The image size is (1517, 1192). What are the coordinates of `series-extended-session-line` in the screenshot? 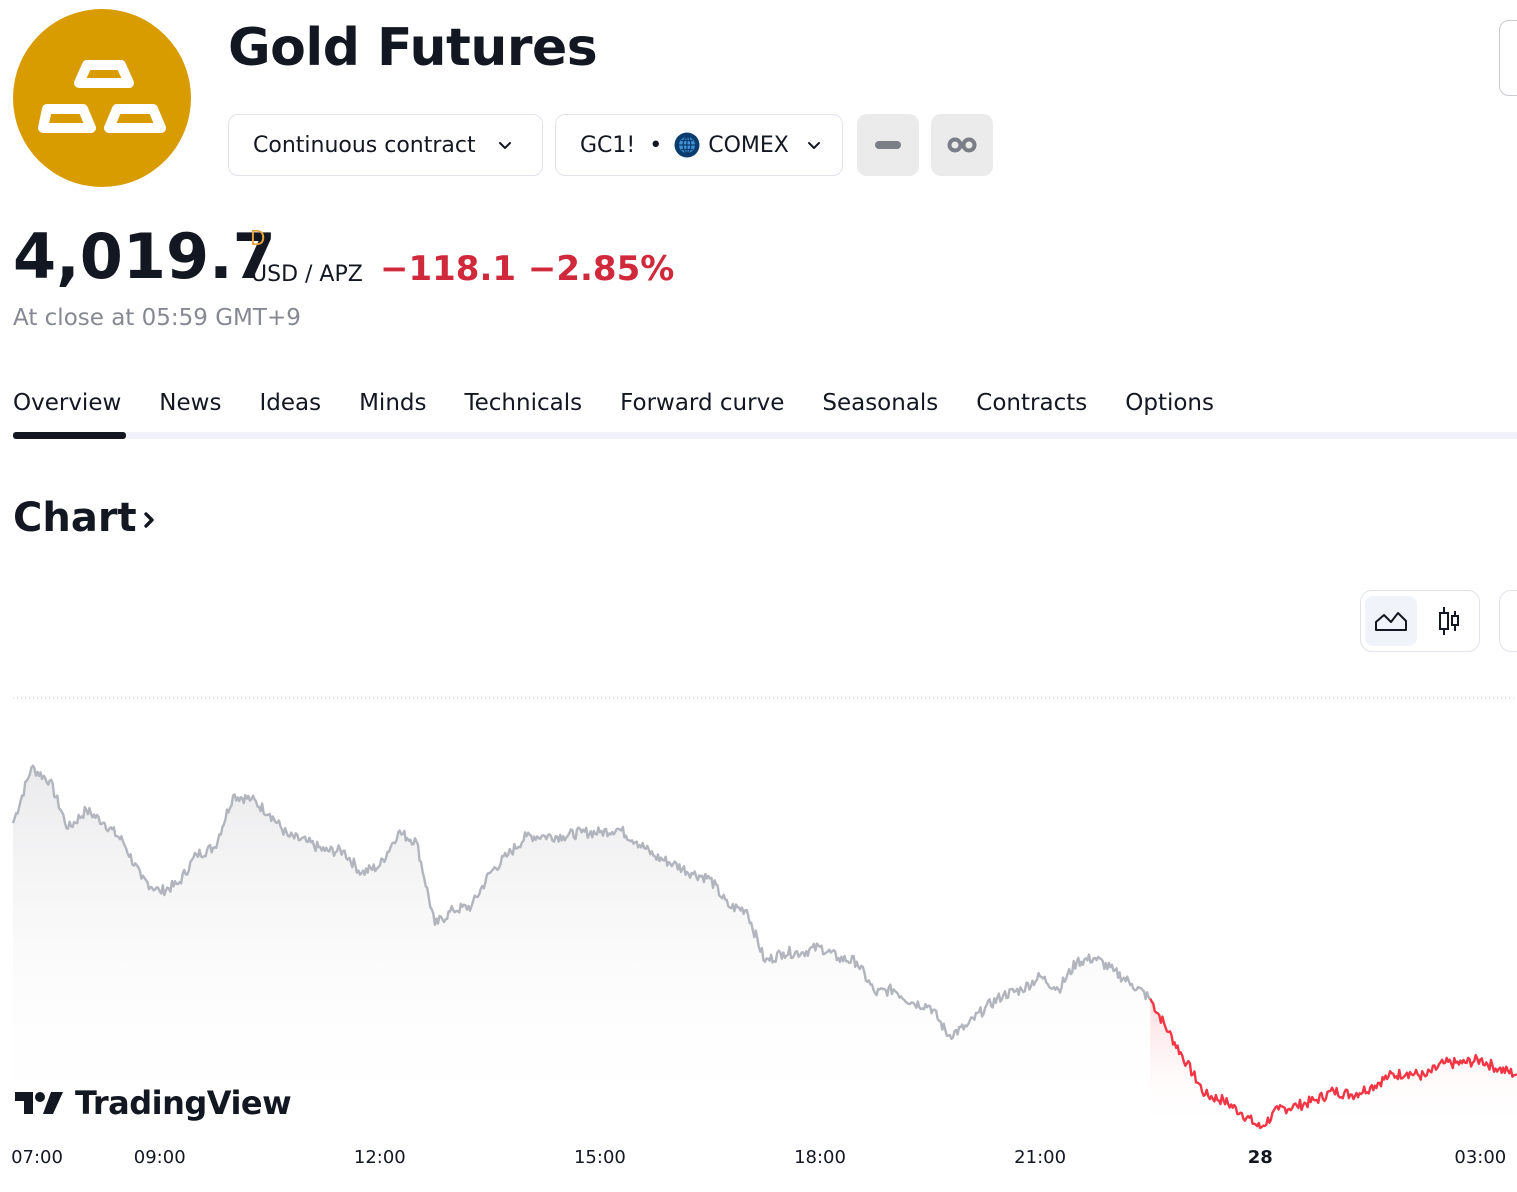 It's located at (1333, 1064).